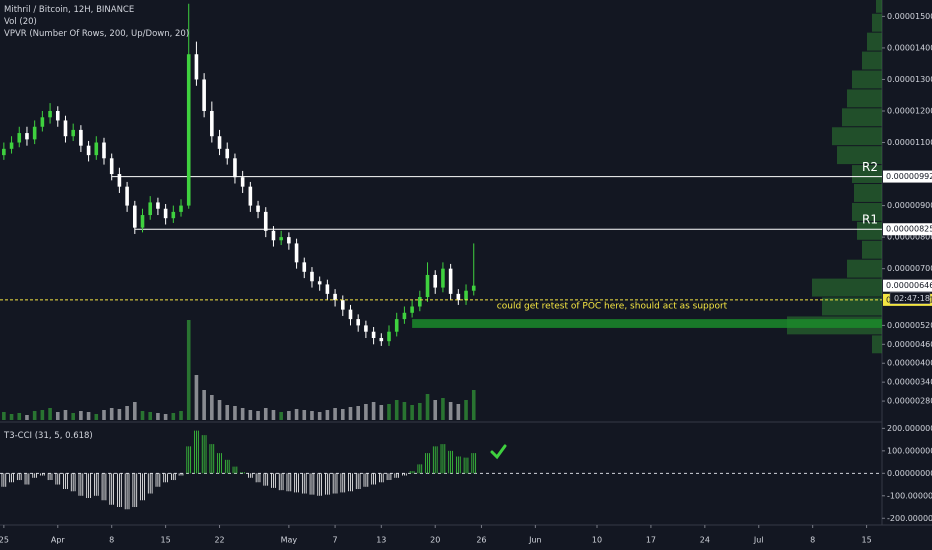  I want to click on cci-tick-label: -100.00000000, so click(909, 495).